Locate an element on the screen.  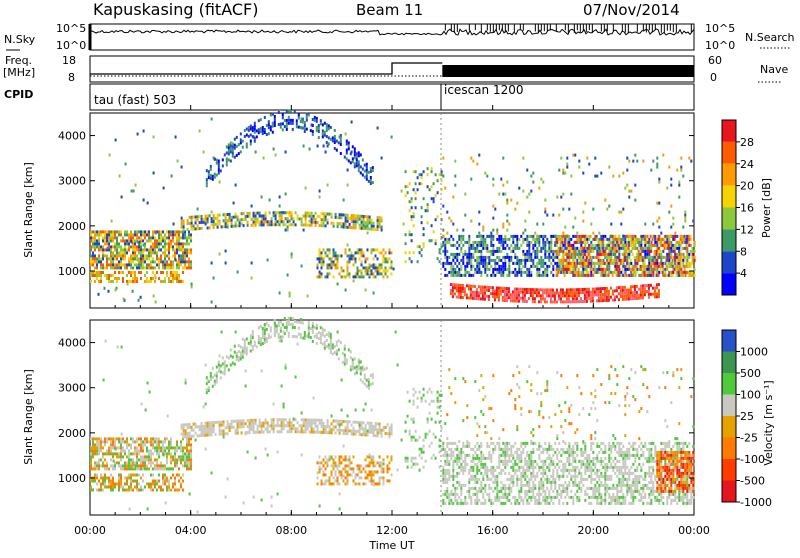
power-colorbar-swatch is located at coordinates (729, 175).